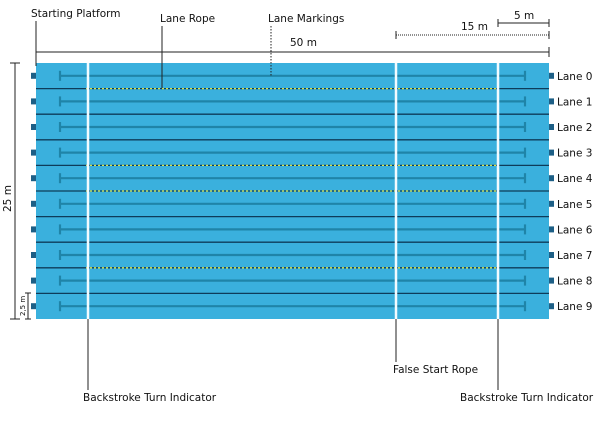 This screenshot has height=424, width=600. Describe the element at coordinates (574, 307) in the screenshot. I see `lane-label: Lane 9` at that location.